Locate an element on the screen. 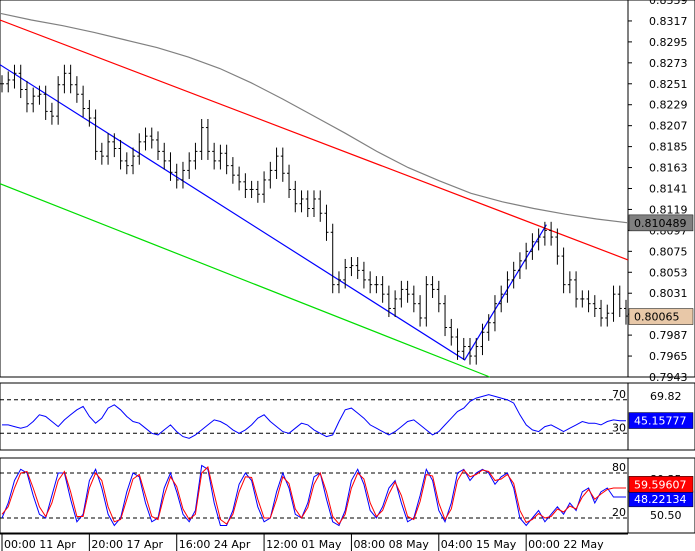 The width and height of the screenshot is (695, 551). price-tick-label: 0.8251 is located at coordinates (668, 84).